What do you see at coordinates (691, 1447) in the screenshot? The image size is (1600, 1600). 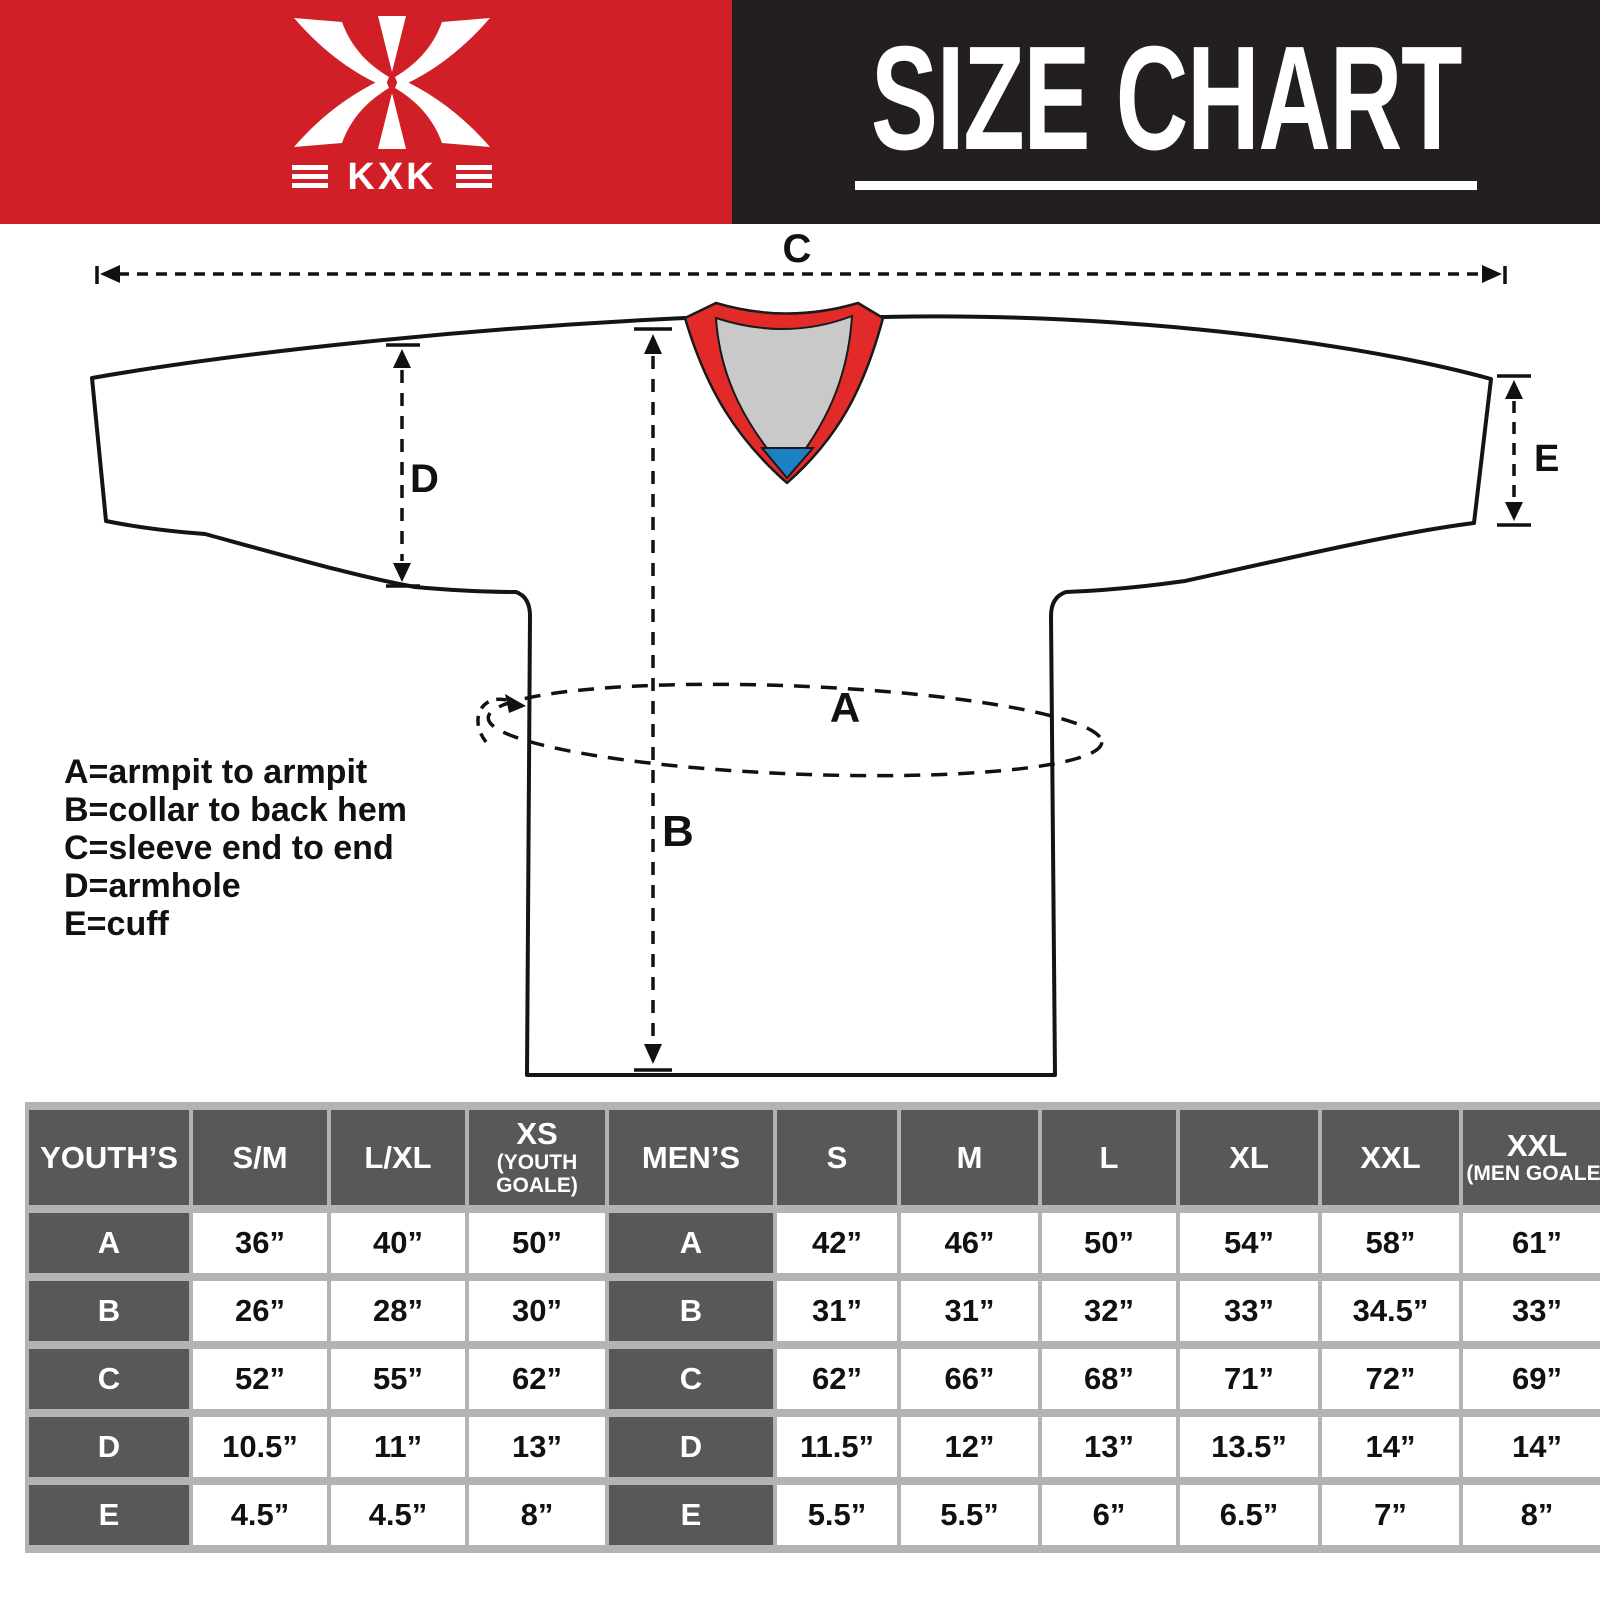 I see `row-label-men: D` at bounding box center [691, 1447].